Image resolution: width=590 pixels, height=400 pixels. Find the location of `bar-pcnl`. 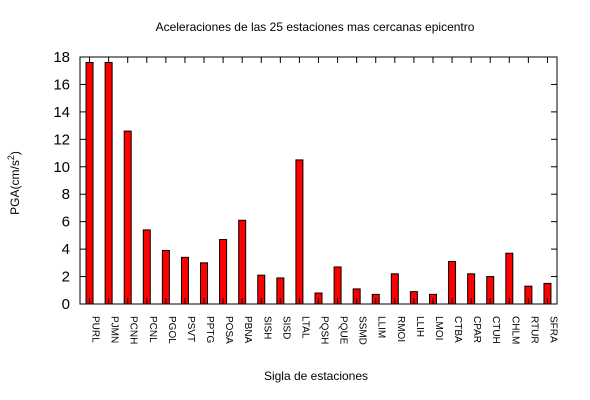

bar-pcnl is located at coordinates (146, 267).